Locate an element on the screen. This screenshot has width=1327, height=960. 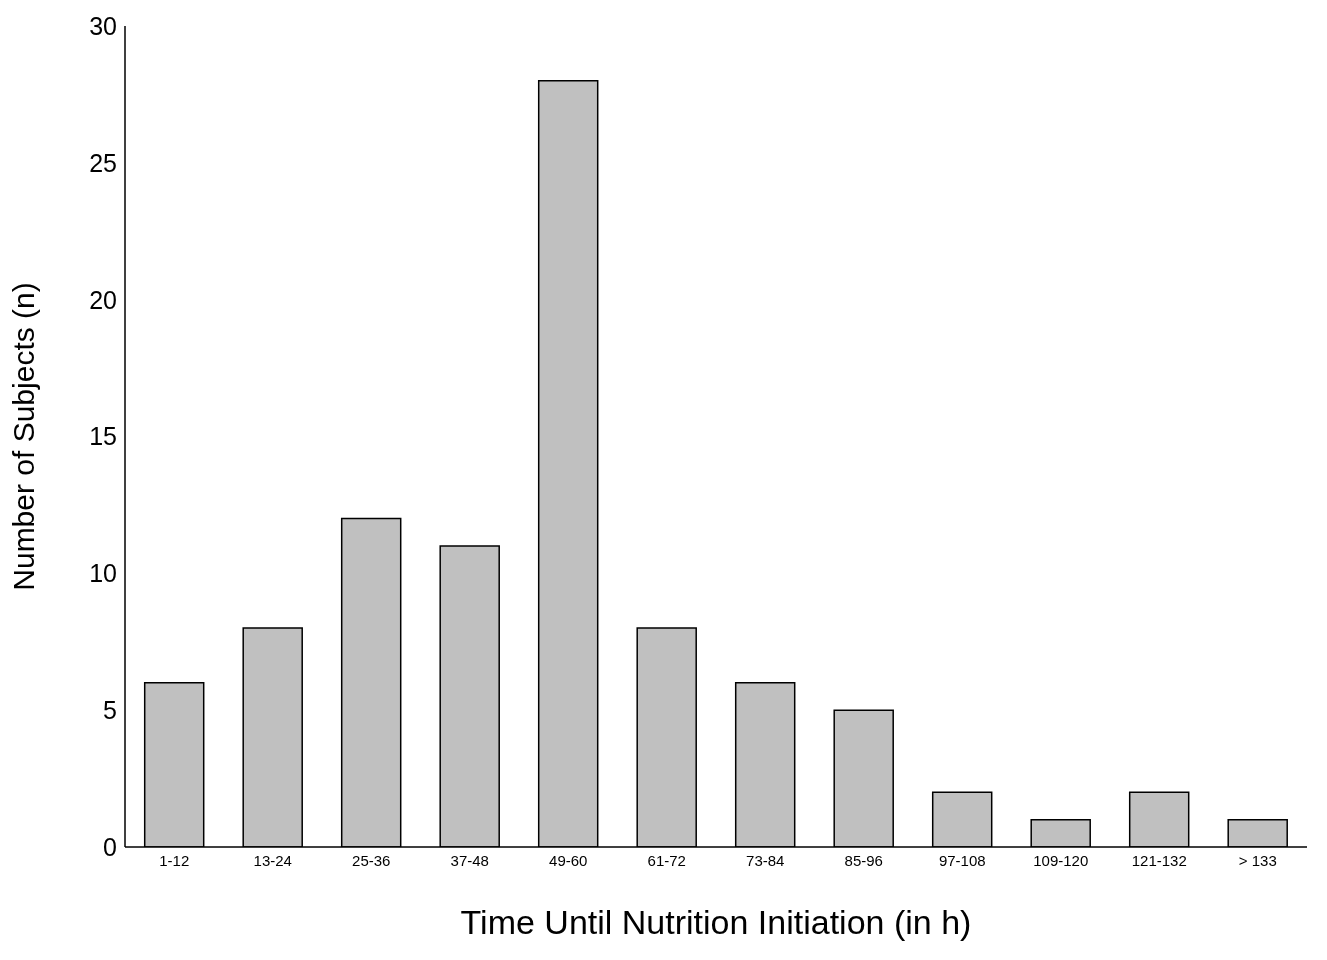
x-tick-label: > 133 is located at coordinates (1257, 860).